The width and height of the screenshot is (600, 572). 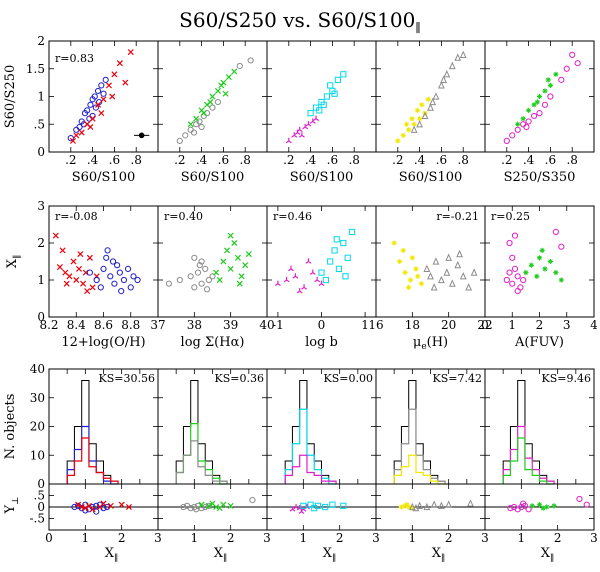 What do you see at coordinates (594, 538) in the screenshot?
I see `x-tick-label: 3` at bounding box center [594, 538].